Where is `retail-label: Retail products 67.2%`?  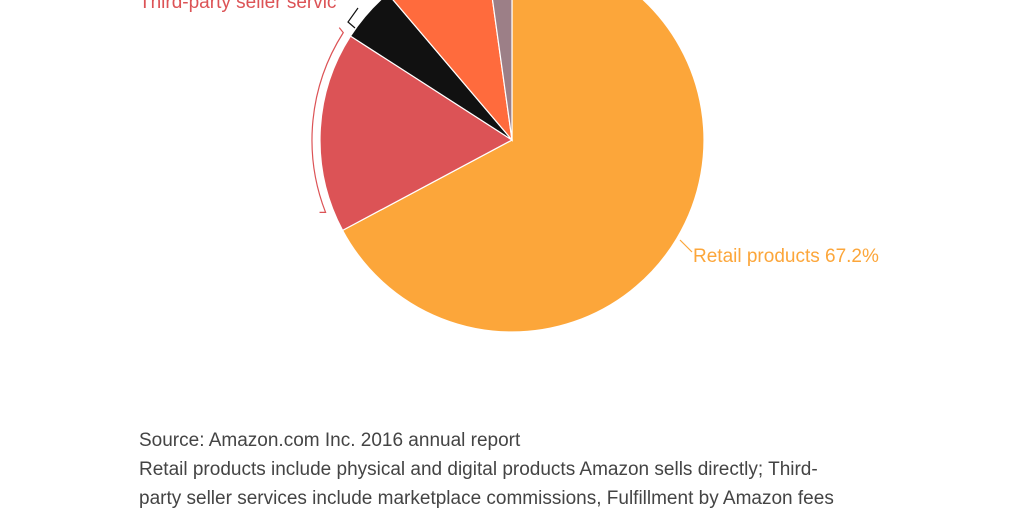
retail-label: Retail products 67.2% is located at coordinates (786, 256).